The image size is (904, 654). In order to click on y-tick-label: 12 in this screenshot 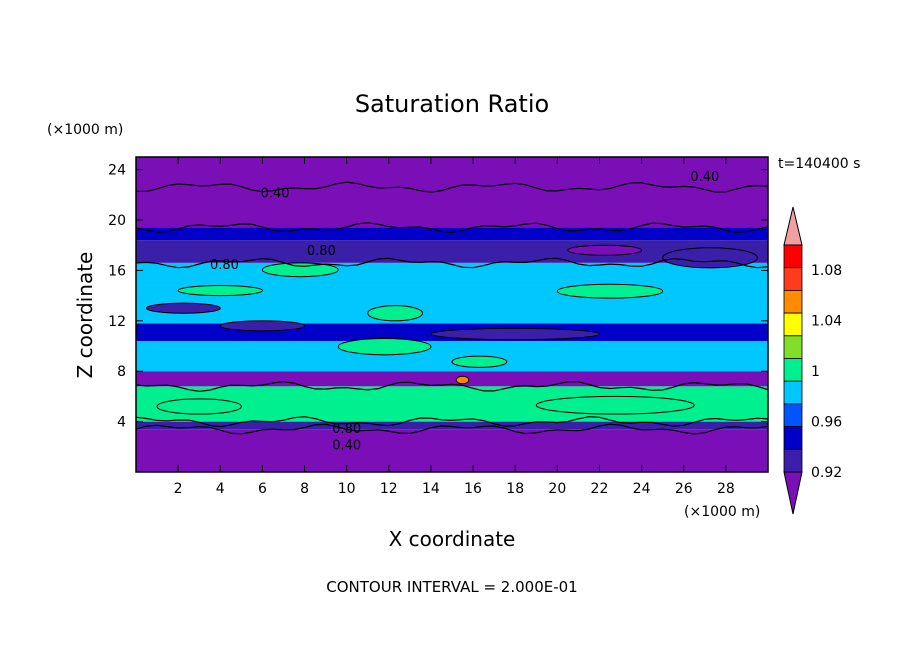, I will do `click(117, 322)`.